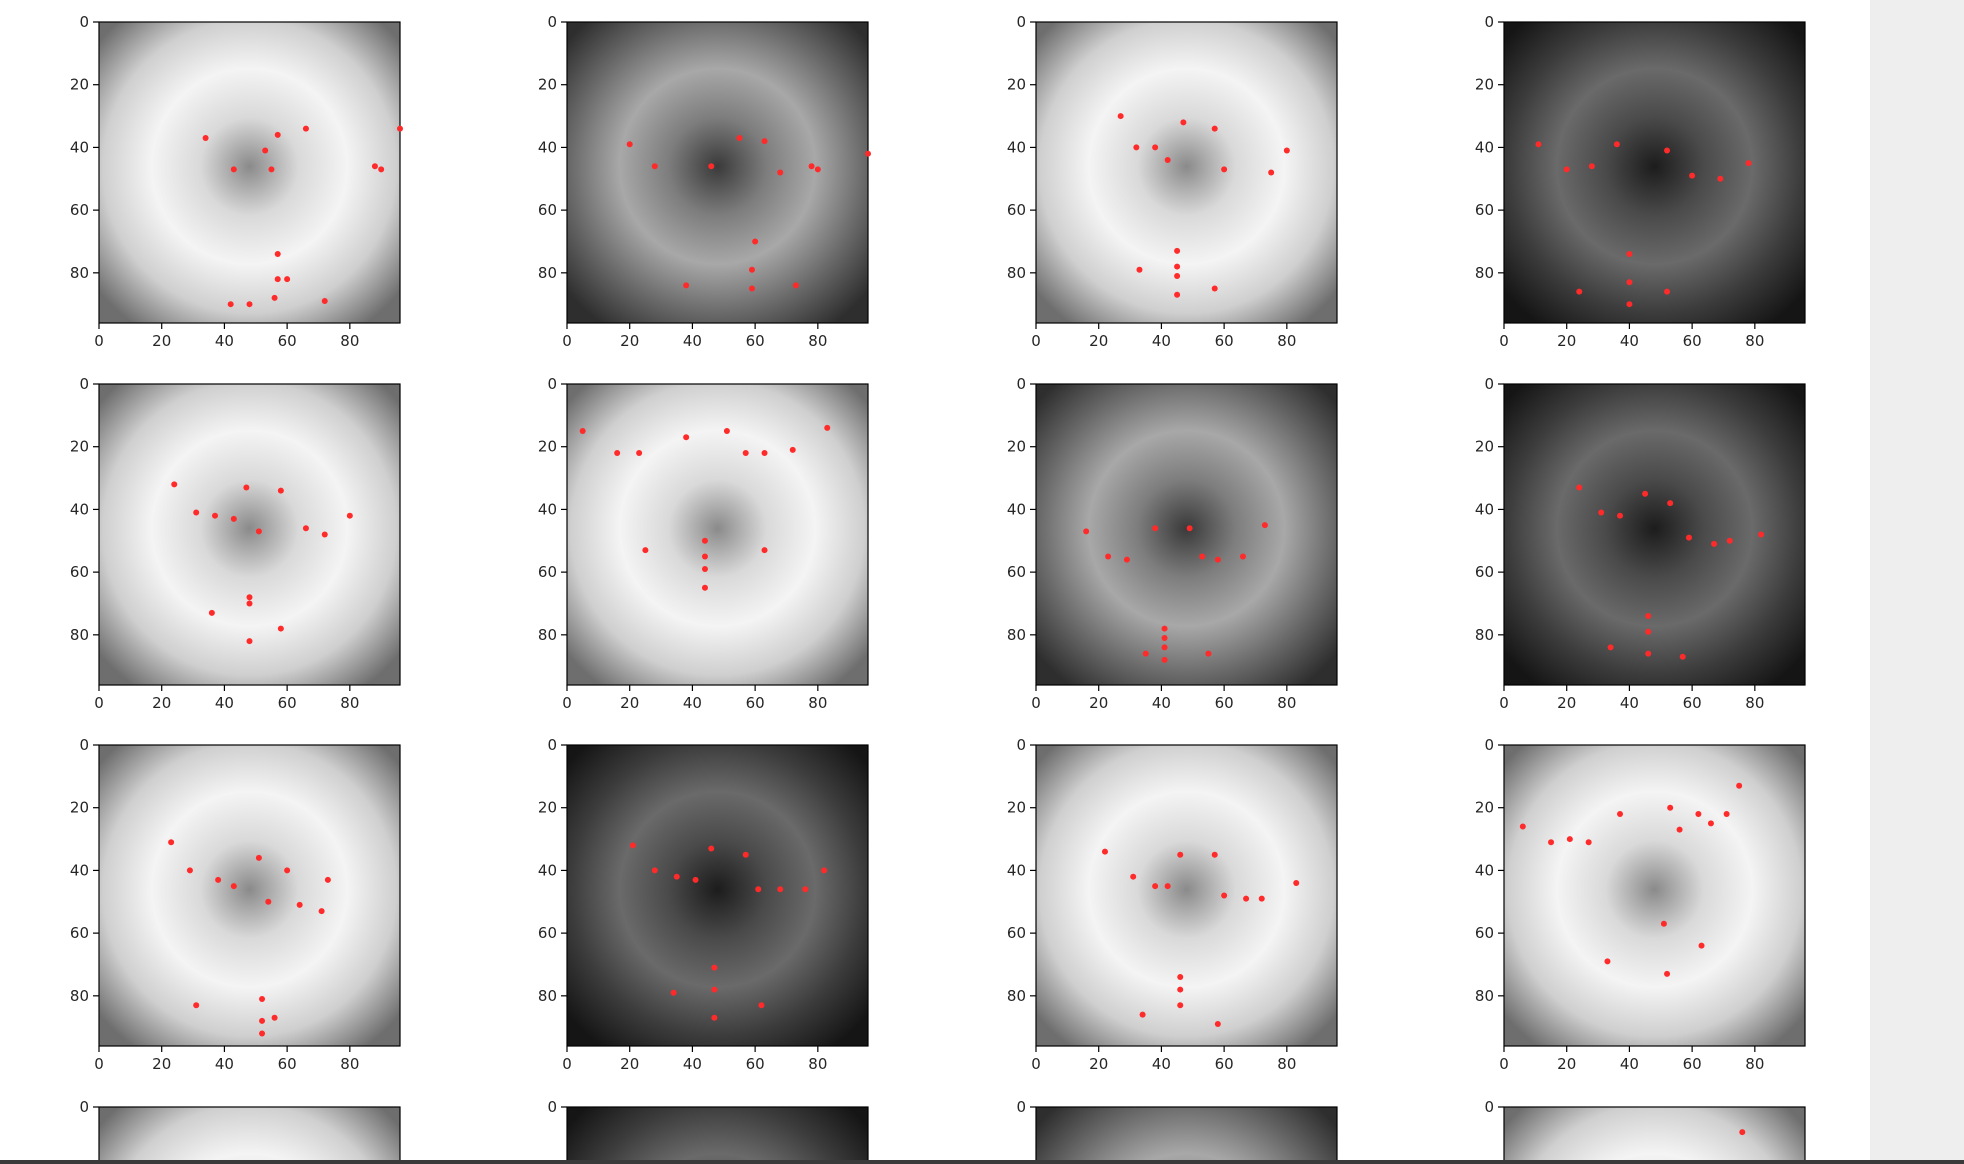 Image resolution: width=1964 pixels, height=1164 pixels. Describe the element at coordinates (1917, 582) in the screenshot. I see `right-gutter` at that location.